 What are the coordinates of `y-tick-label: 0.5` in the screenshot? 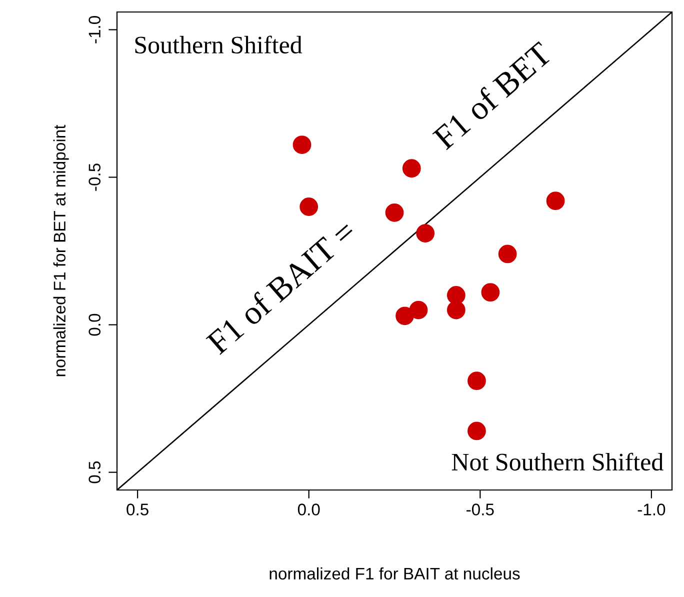 It's located at (94, 472).